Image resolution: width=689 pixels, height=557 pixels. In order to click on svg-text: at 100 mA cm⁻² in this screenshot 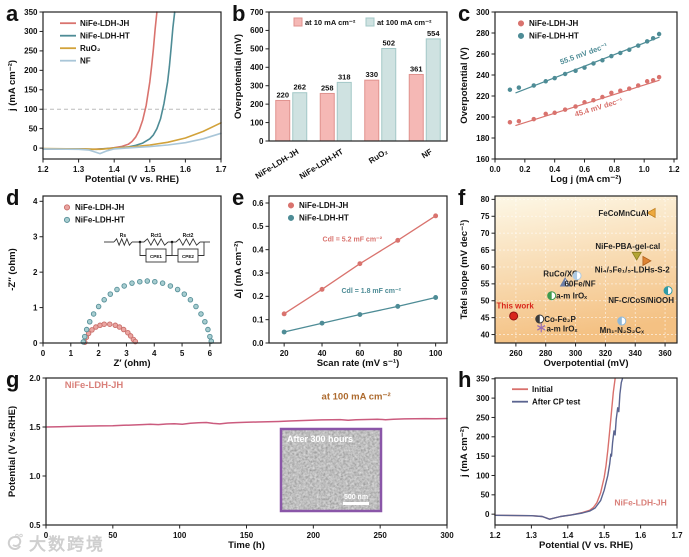, I will do `click(404, 22)`.